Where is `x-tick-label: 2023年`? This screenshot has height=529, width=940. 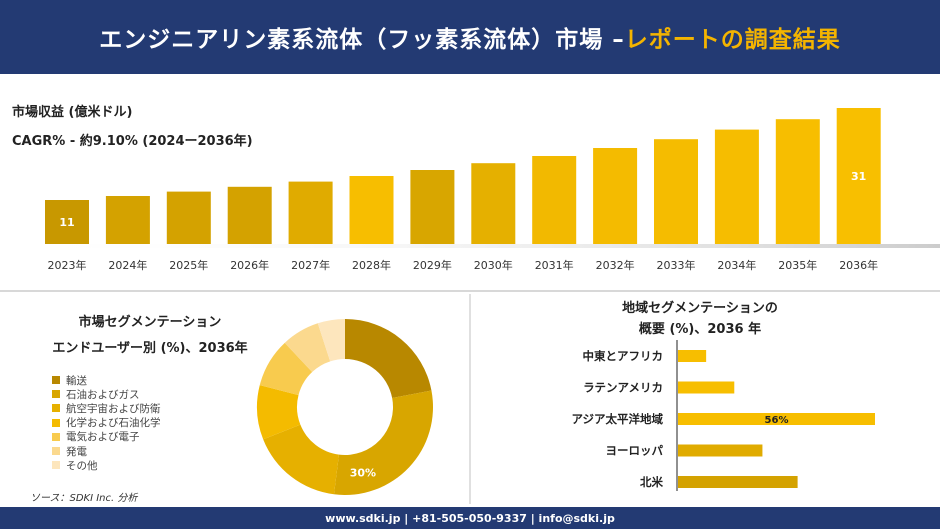 x-tick-label: 2023年 is located at coordinates (67, 265).